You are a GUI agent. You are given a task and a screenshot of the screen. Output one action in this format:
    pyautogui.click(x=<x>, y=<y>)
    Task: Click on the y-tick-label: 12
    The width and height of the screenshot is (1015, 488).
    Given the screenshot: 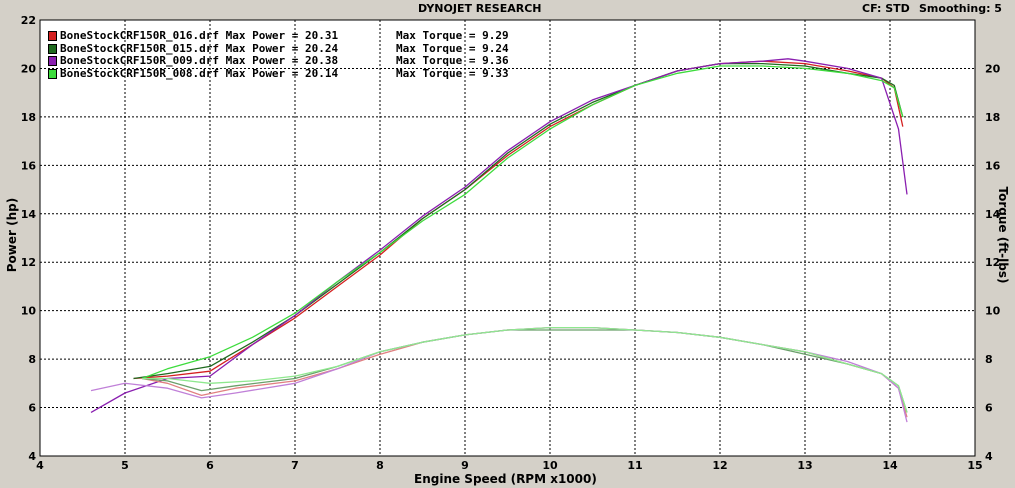 What is the action you would take?
    pyautogui.click(x=28, y=262)
    